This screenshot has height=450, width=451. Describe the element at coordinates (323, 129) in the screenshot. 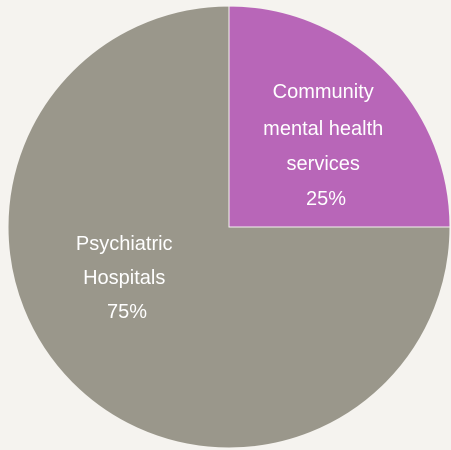

I see `slice-label-line: mental health` at that location.